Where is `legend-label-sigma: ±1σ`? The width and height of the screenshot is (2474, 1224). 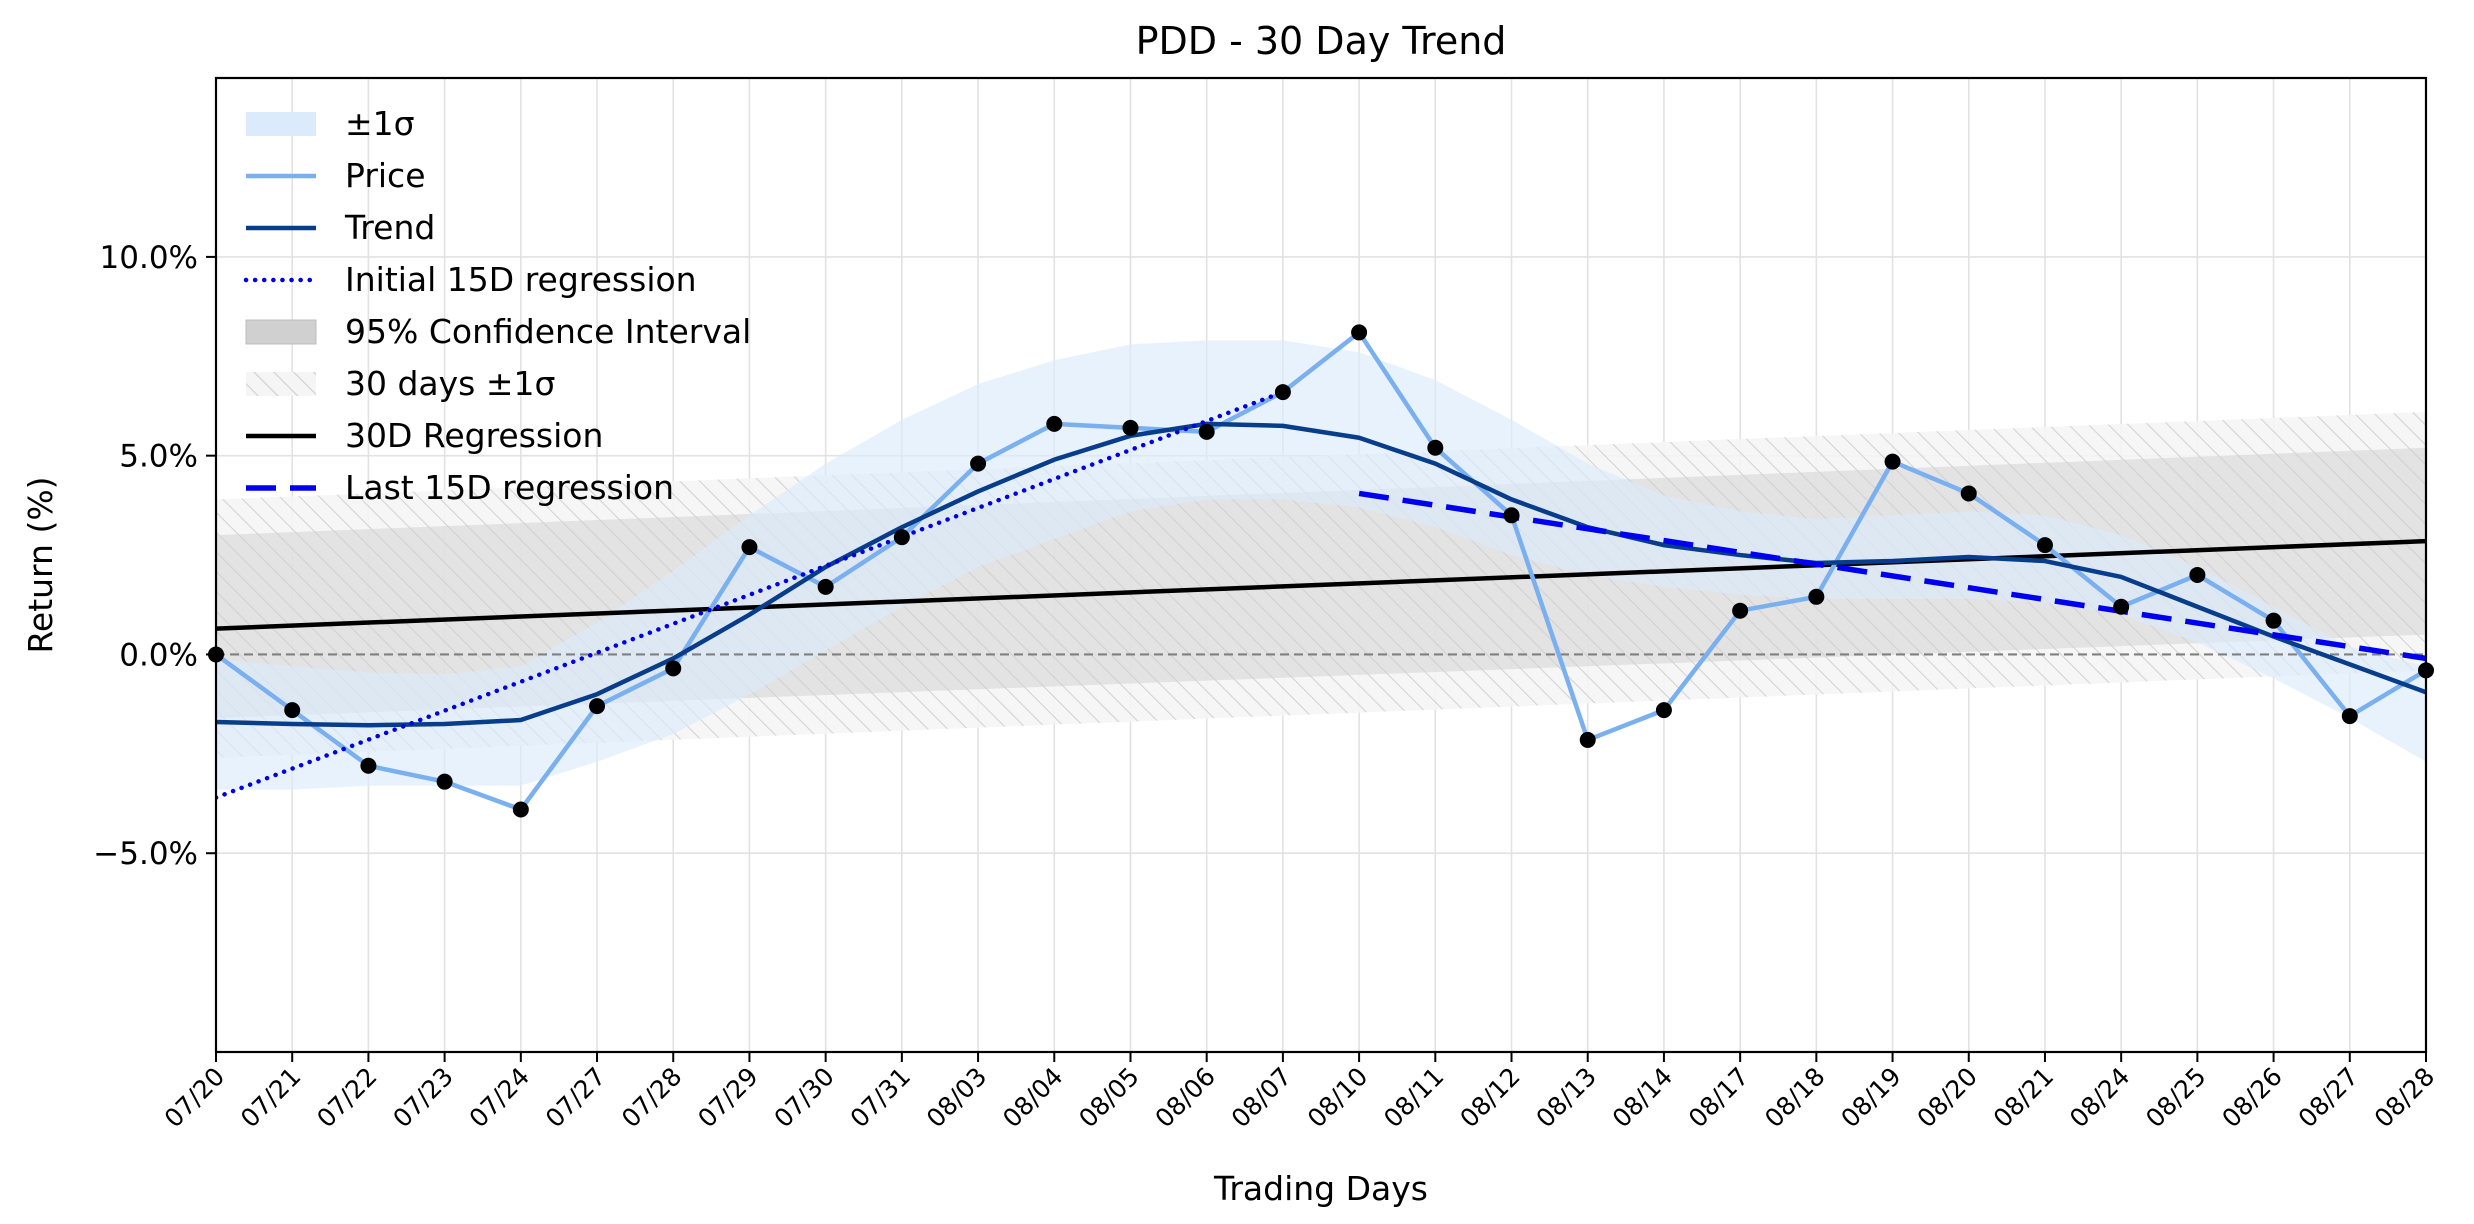
legend-label-sigma: ±1σ is located at coordinates (380, 123).